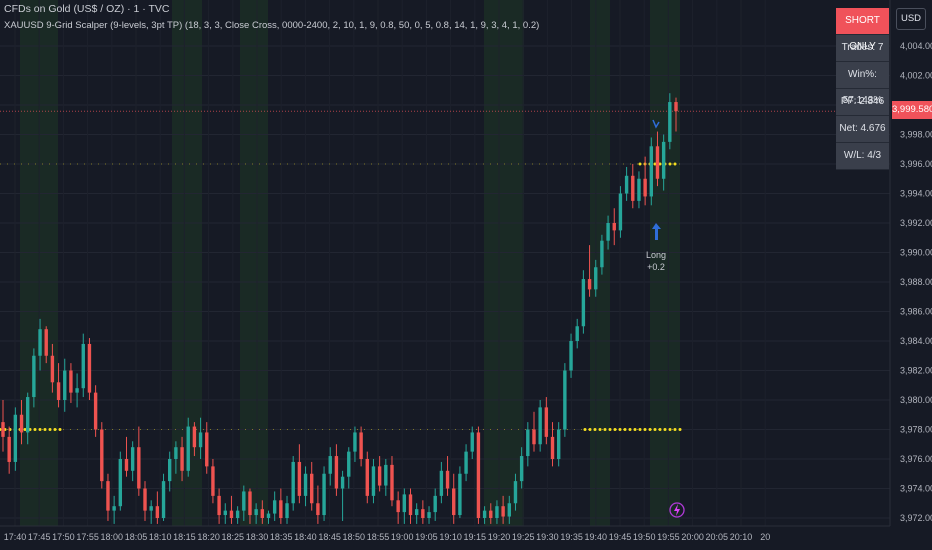  What do you see at coordinates (677, 510) in the screenshot?
I see `lightning-icon` at bounding box center [677, 510].